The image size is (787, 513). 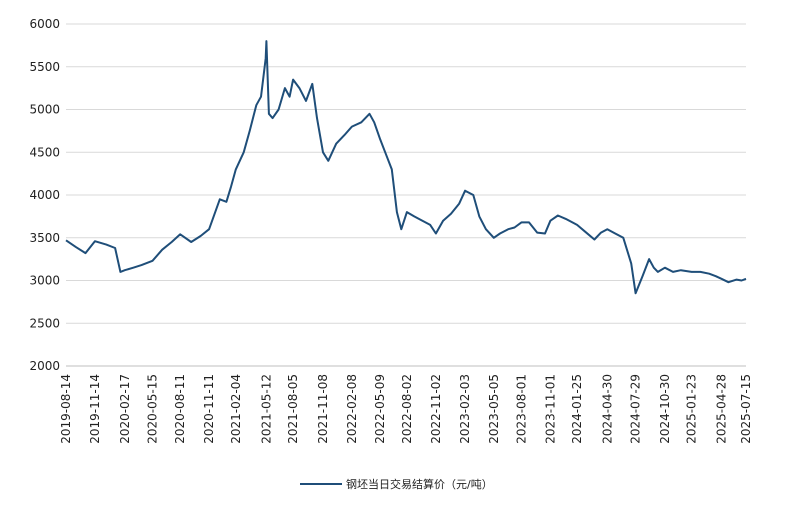 What do you see at coordinates (209, 409) in the screenshot?
I see `x-tick-label: 2020-11-11` at bounding box center [209, 409].